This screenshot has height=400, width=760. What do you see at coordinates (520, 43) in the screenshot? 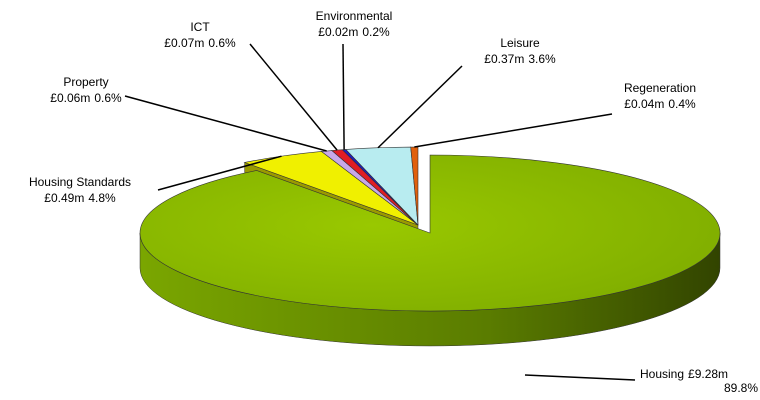
I see `category-label: Leisure` at bounding box center [520, 43].